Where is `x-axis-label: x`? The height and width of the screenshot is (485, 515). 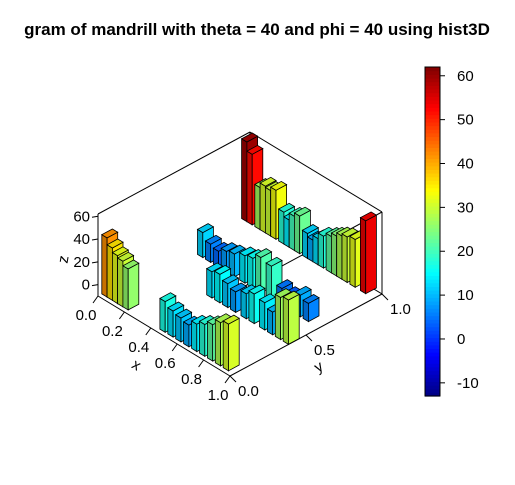 x-axis-label: x is located at coordinates (137, 365).